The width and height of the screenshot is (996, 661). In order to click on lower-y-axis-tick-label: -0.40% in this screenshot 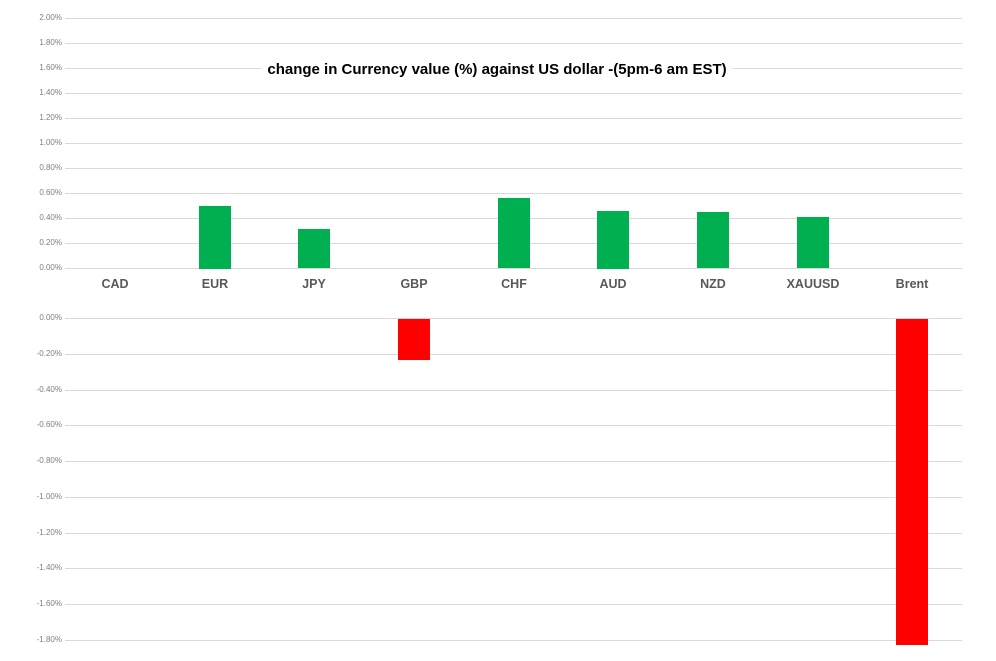, I will do `click(49, 389)`.